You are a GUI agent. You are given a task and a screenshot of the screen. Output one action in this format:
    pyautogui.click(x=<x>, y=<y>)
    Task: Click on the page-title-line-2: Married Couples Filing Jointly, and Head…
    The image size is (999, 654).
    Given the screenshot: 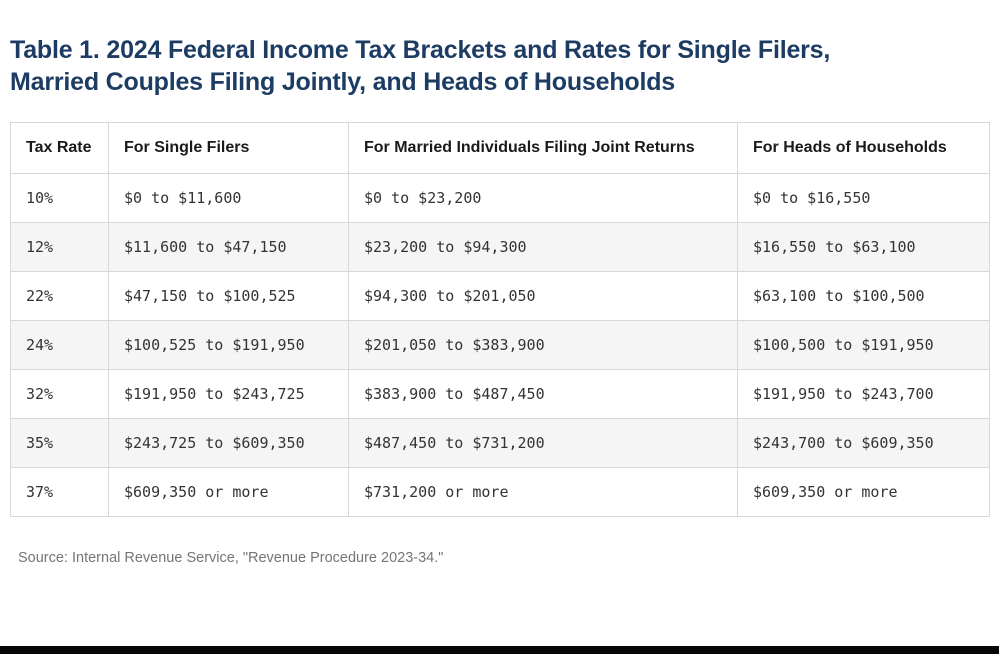 What is the action you would take?
    pyautogui.click(x=343, y=82)
    